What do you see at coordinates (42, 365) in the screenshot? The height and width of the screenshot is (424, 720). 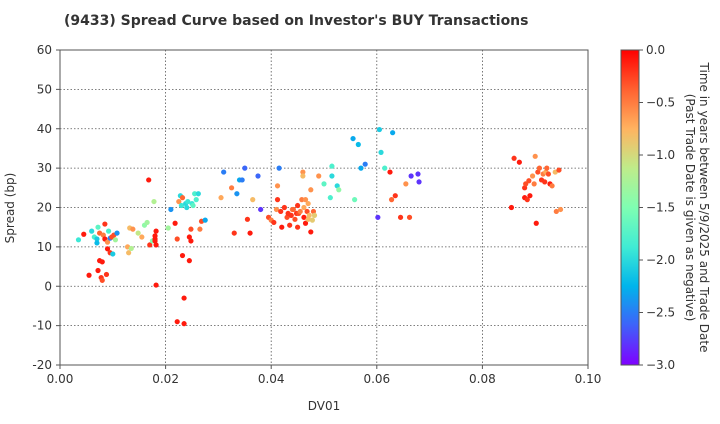 I see `y-tick-label: -20` at bounding box center [42, 365].